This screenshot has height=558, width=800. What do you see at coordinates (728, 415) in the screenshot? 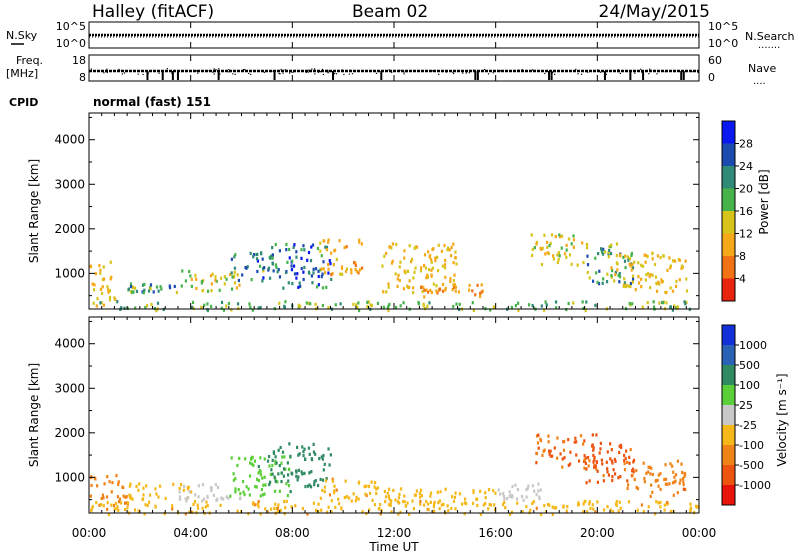
I see `colorbar-frame` at bounding box center [728, 415].